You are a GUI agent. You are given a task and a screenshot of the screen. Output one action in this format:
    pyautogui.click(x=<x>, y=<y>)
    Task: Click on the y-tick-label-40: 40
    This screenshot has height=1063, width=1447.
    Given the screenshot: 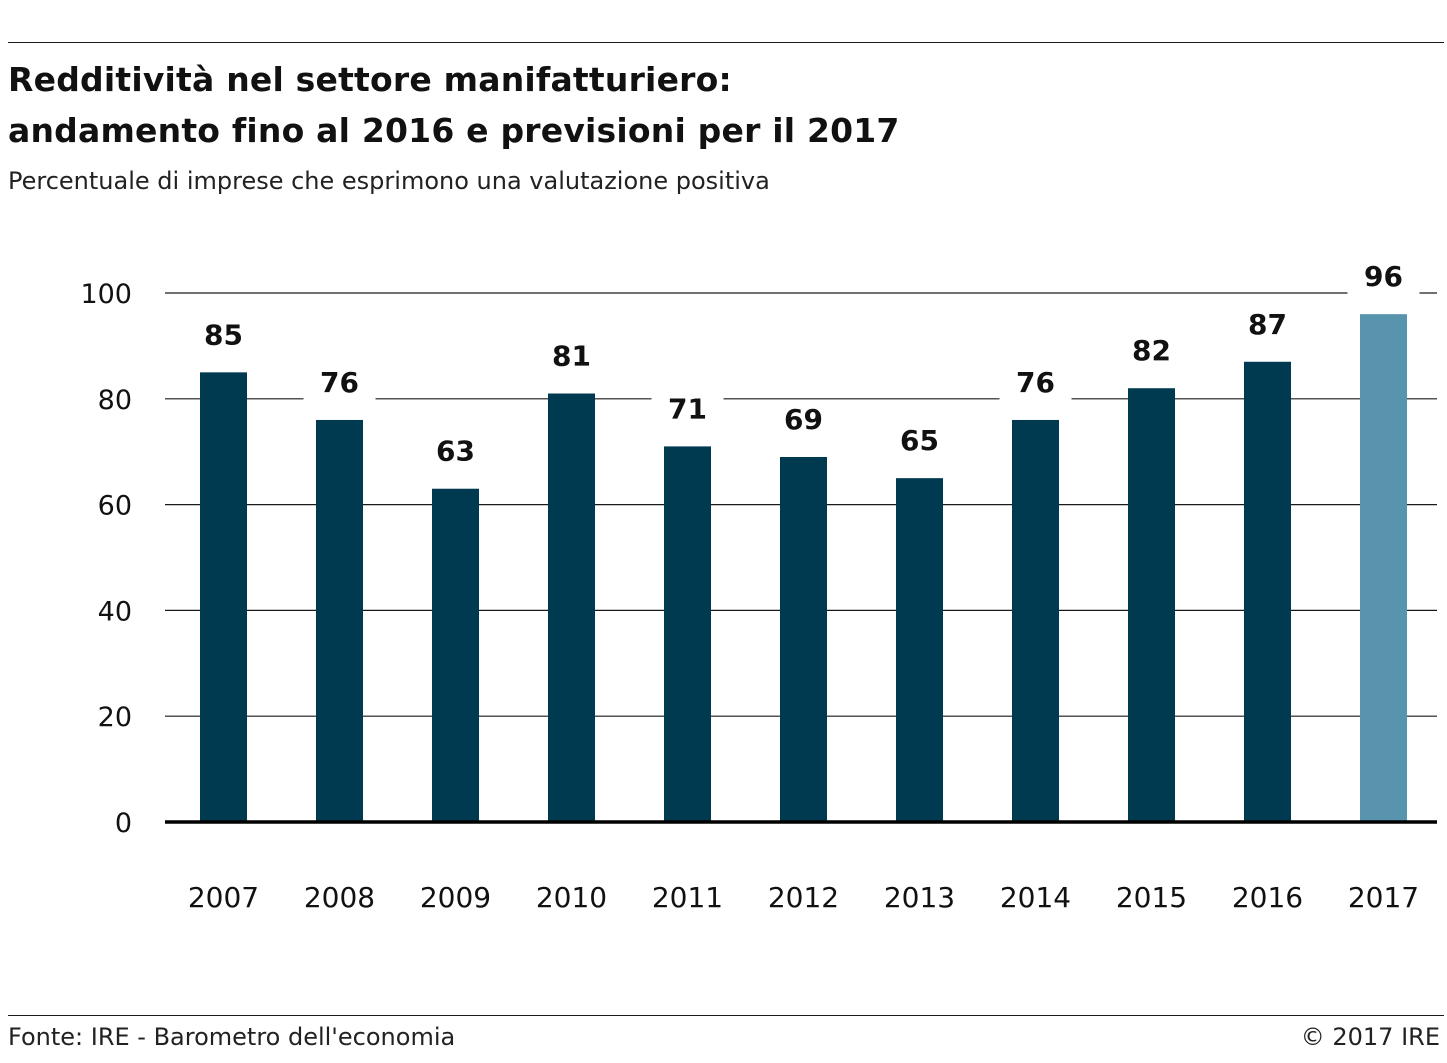 What is the action you would take?
    pyautogui.click(x=115, y=611)
    